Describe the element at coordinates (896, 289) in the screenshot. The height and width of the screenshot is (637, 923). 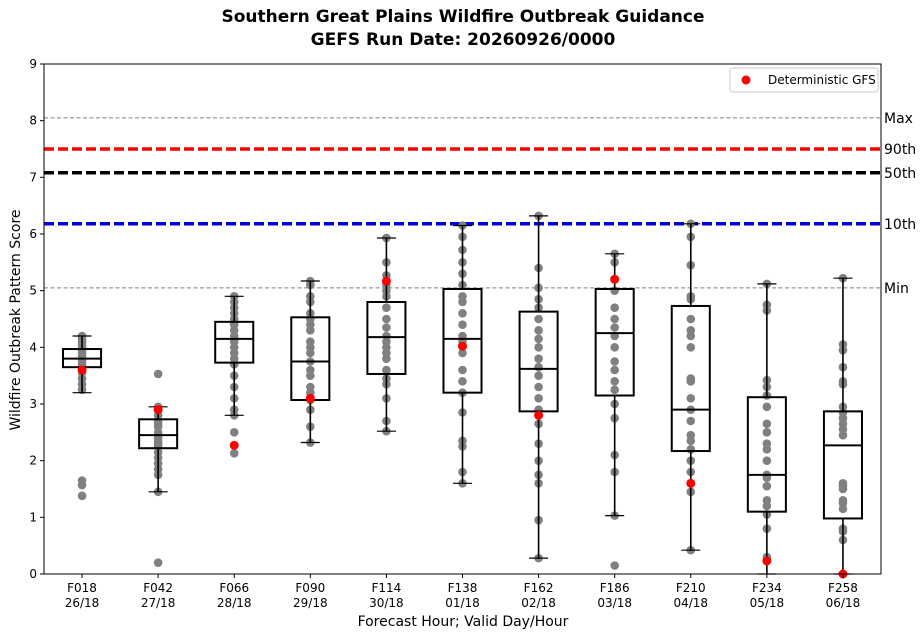
I see `reference-label-min: Min` at that location.